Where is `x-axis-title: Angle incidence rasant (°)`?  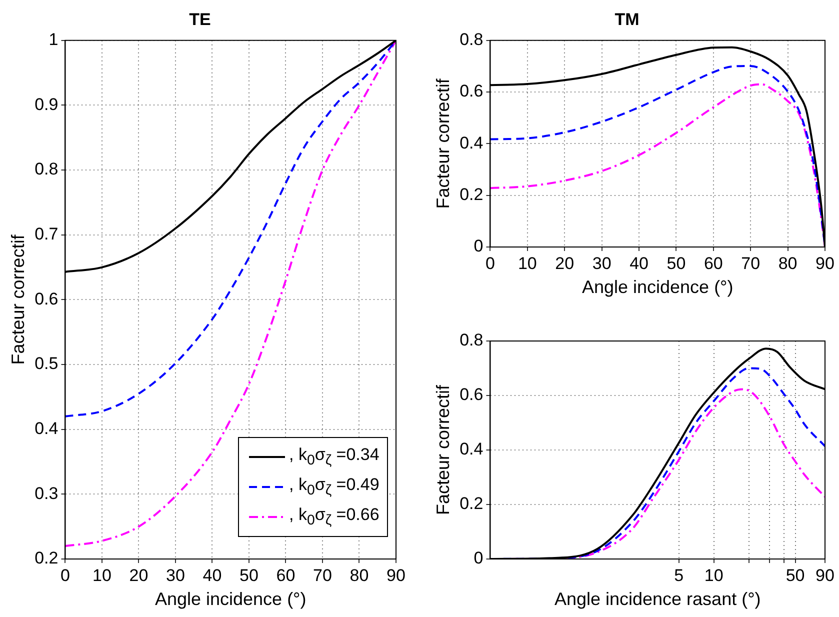 x-axis-title: Angle incidence rasant (°) is located at coordinates (657, 599).